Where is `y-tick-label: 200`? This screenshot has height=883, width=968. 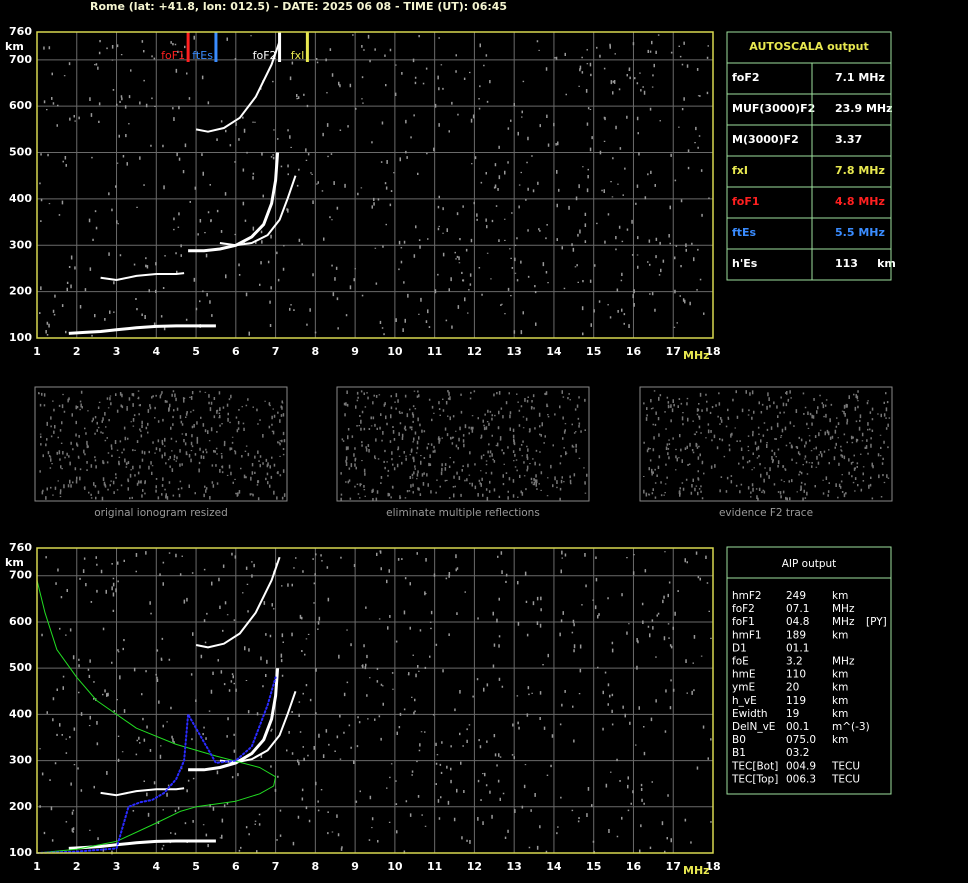 y-tick-label: 200 is located at coordinates (20, 291).